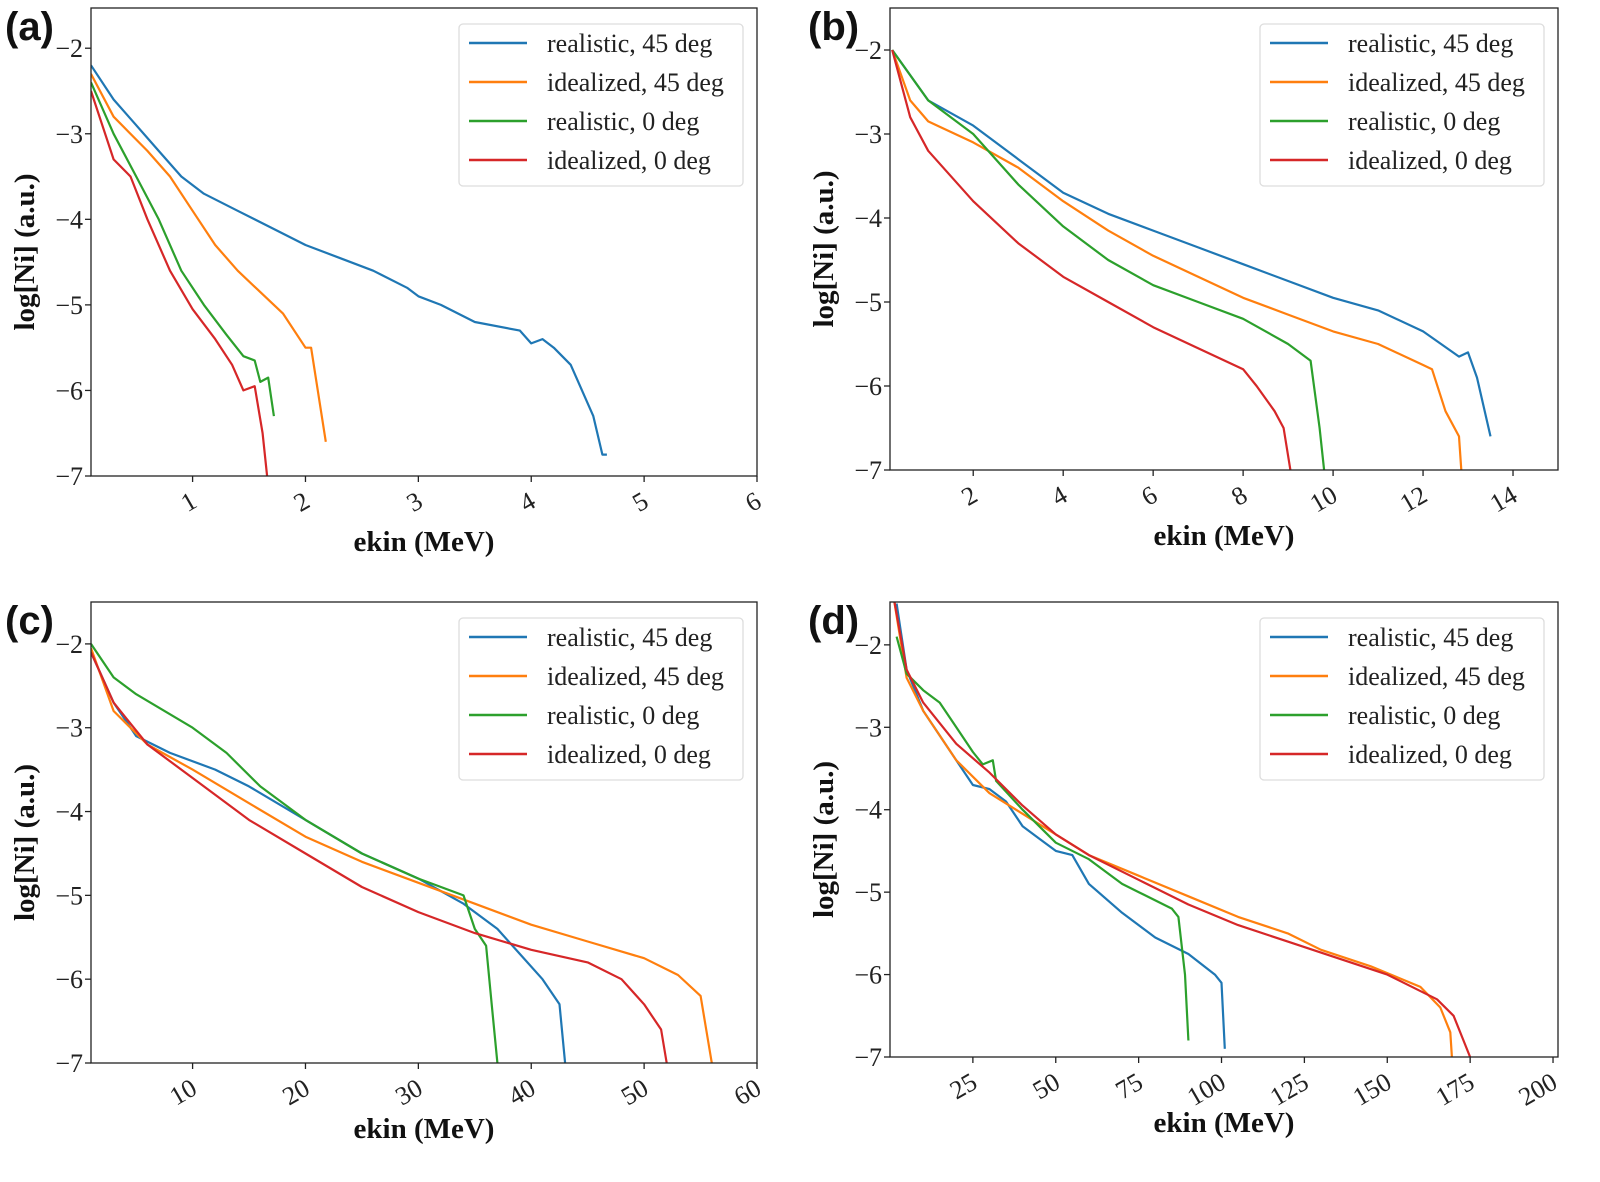 Image resolution: width=1600 pixels, height=1182 pixels. What do you see at coordinates (408, 1092) in the screenshot?
I see `x-tick-label: 30` at bounding box center [408, 1092].